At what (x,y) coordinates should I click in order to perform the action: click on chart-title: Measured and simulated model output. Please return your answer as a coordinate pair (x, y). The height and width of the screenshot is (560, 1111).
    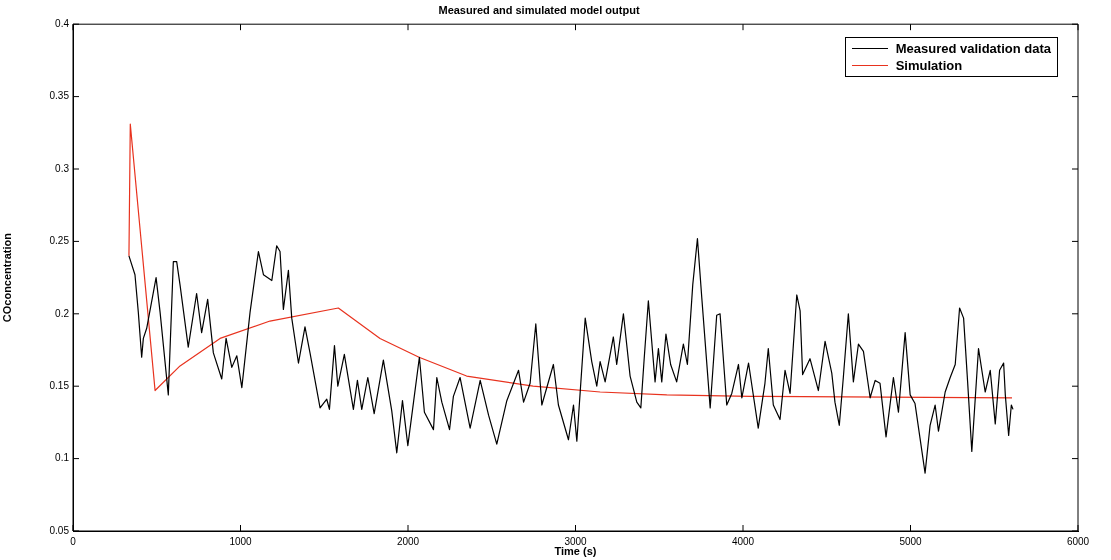
    Looking at the image, I should click on (539, 9).